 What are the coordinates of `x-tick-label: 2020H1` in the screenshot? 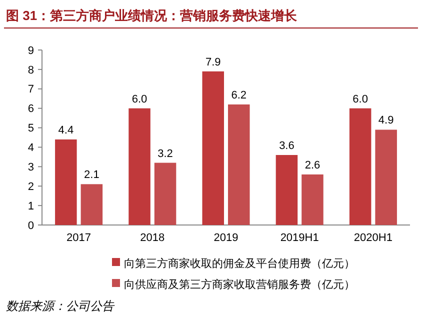 It's located at (373, 238).